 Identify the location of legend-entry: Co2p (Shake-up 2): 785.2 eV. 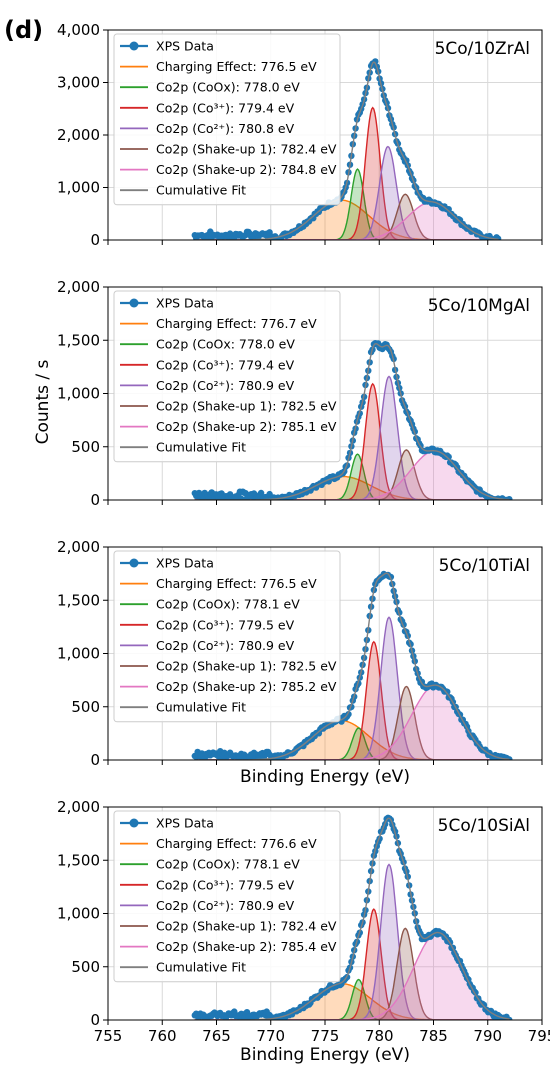
(246, 686).